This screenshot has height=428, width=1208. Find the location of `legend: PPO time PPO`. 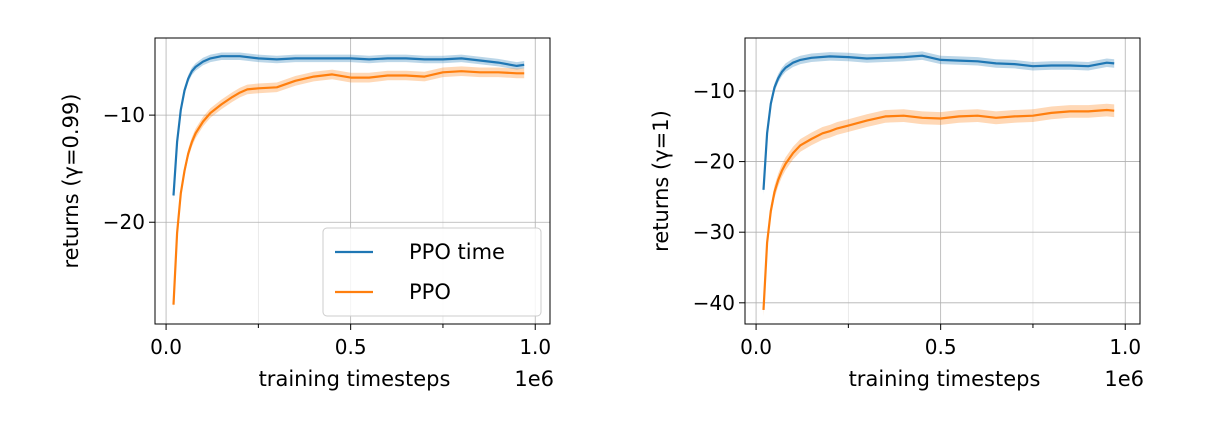

legend: PPO time PPO is located at coordinates (432, 272).